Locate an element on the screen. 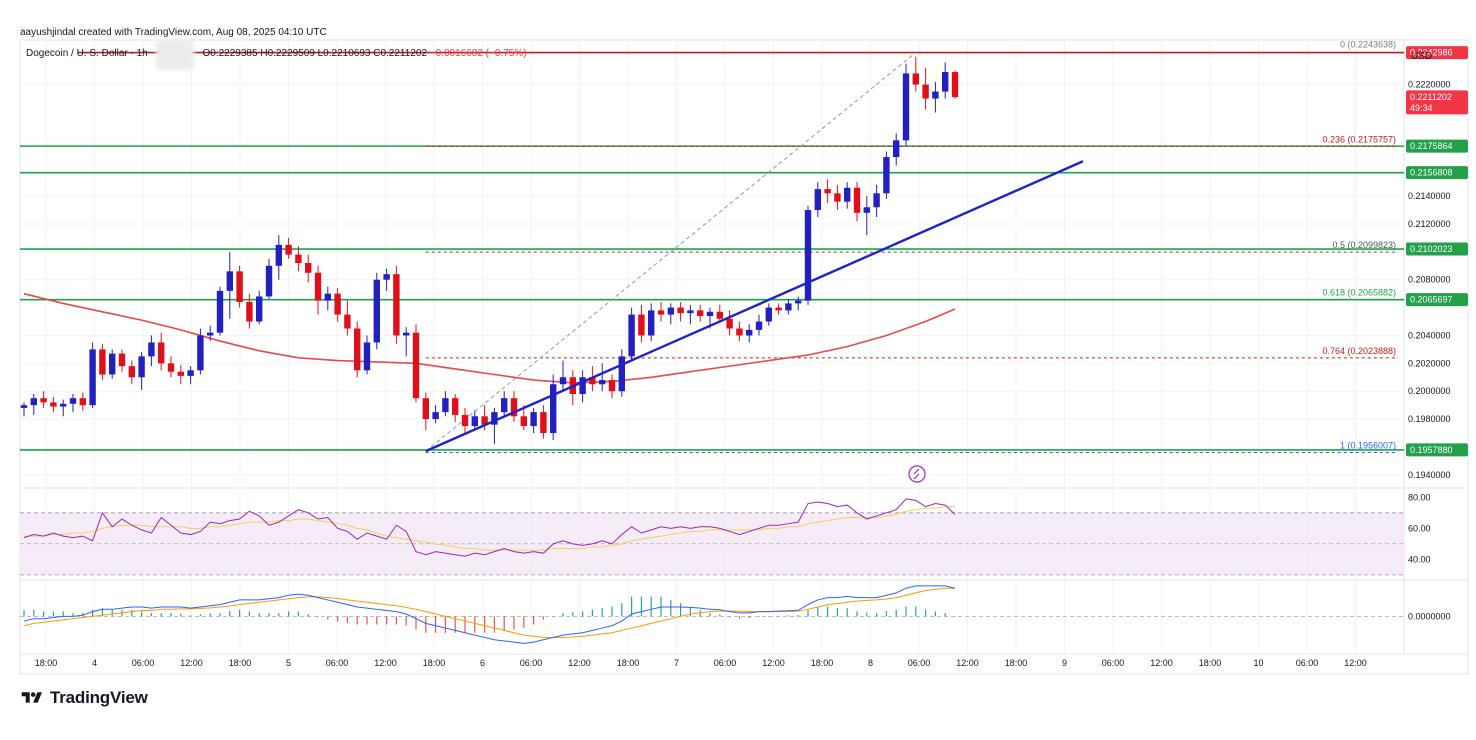 This screenshot has height=740, width=1476. fib-level-label: 0.618 (0.2065882) is located at coordinates (1359, 292).